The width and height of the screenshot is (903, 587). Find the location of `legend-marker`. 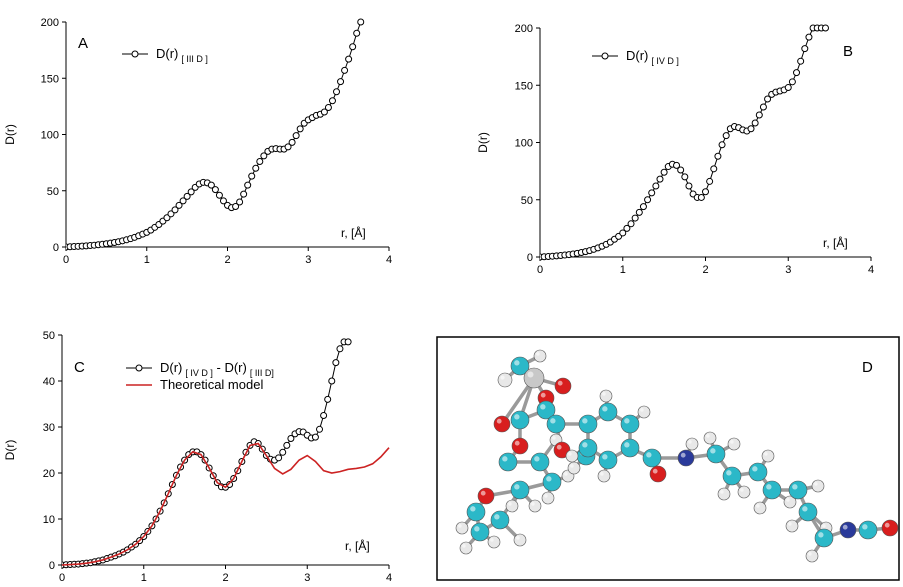

legend-marker is located at coordinates (139, 368).